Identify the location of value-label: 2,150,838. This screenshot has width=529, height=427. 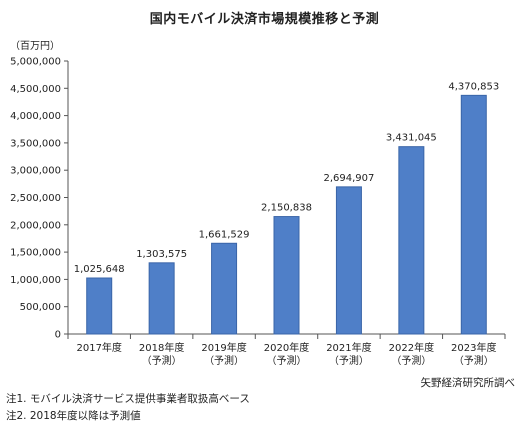
(286, 208).